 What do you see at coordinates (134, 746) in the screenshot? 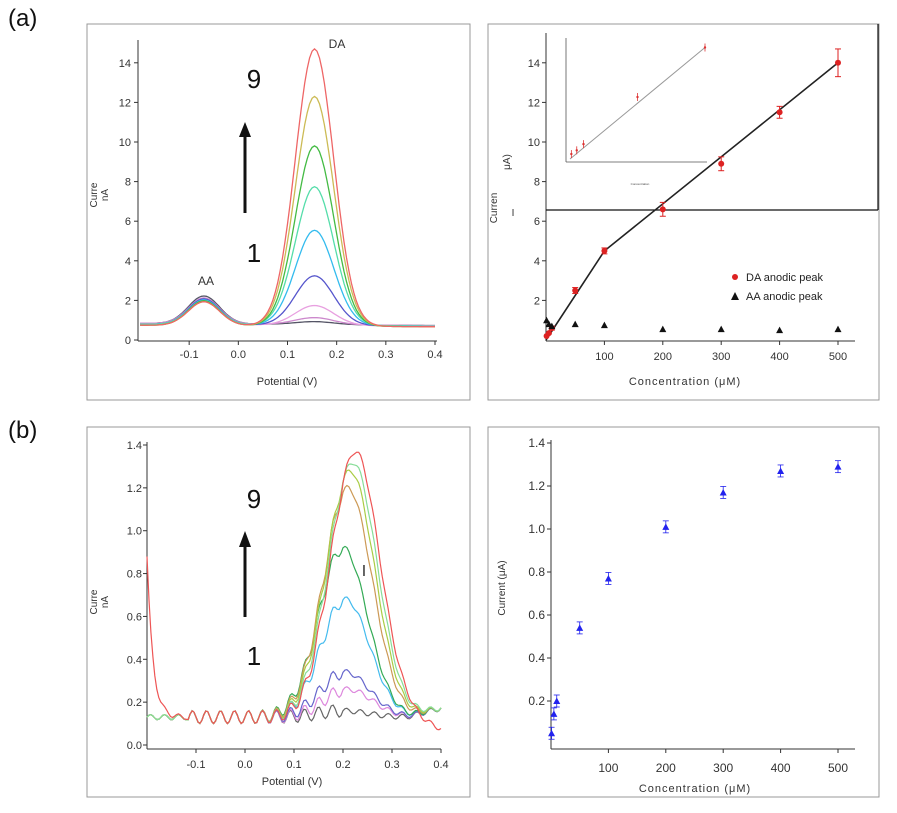
I see `y-tick-label: 0.0` at bounding box center [134, 746].